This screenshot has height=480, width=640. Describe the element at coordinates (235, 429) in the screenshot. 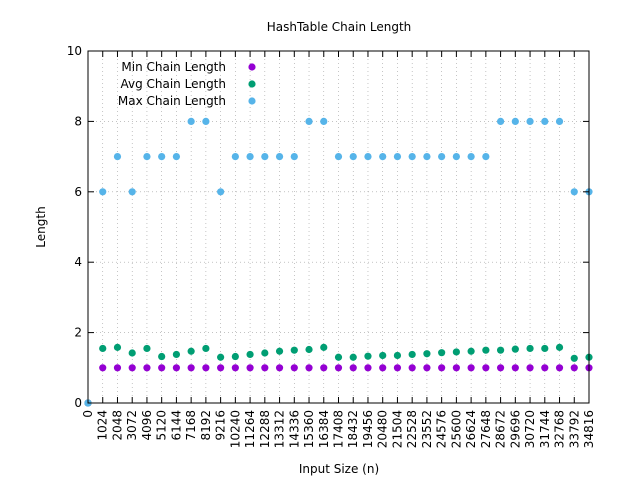

I see `x-tick-label: 10240` at that location.